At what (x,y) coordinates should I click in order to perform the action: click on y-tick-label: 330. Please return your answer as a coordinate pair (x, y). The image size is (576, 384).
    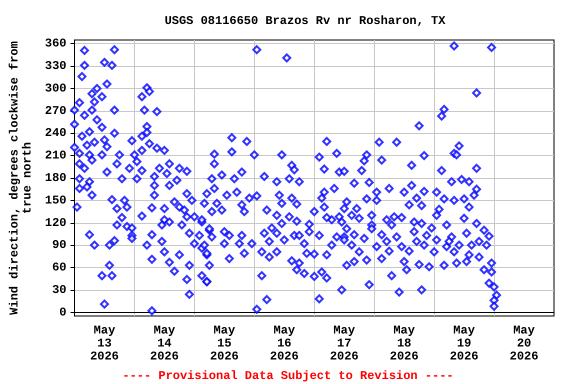
    Looking at the image, I should click on (55, 66).